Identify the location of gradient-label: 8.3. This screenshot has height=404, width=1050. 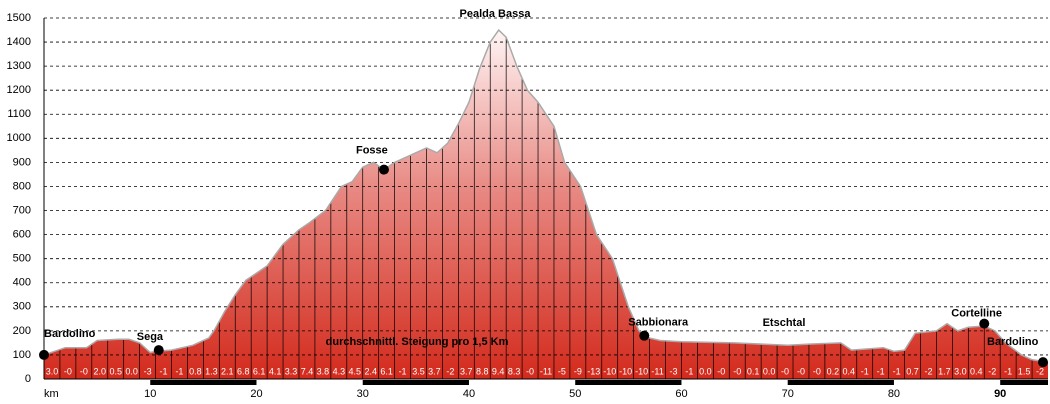
(514, 371).